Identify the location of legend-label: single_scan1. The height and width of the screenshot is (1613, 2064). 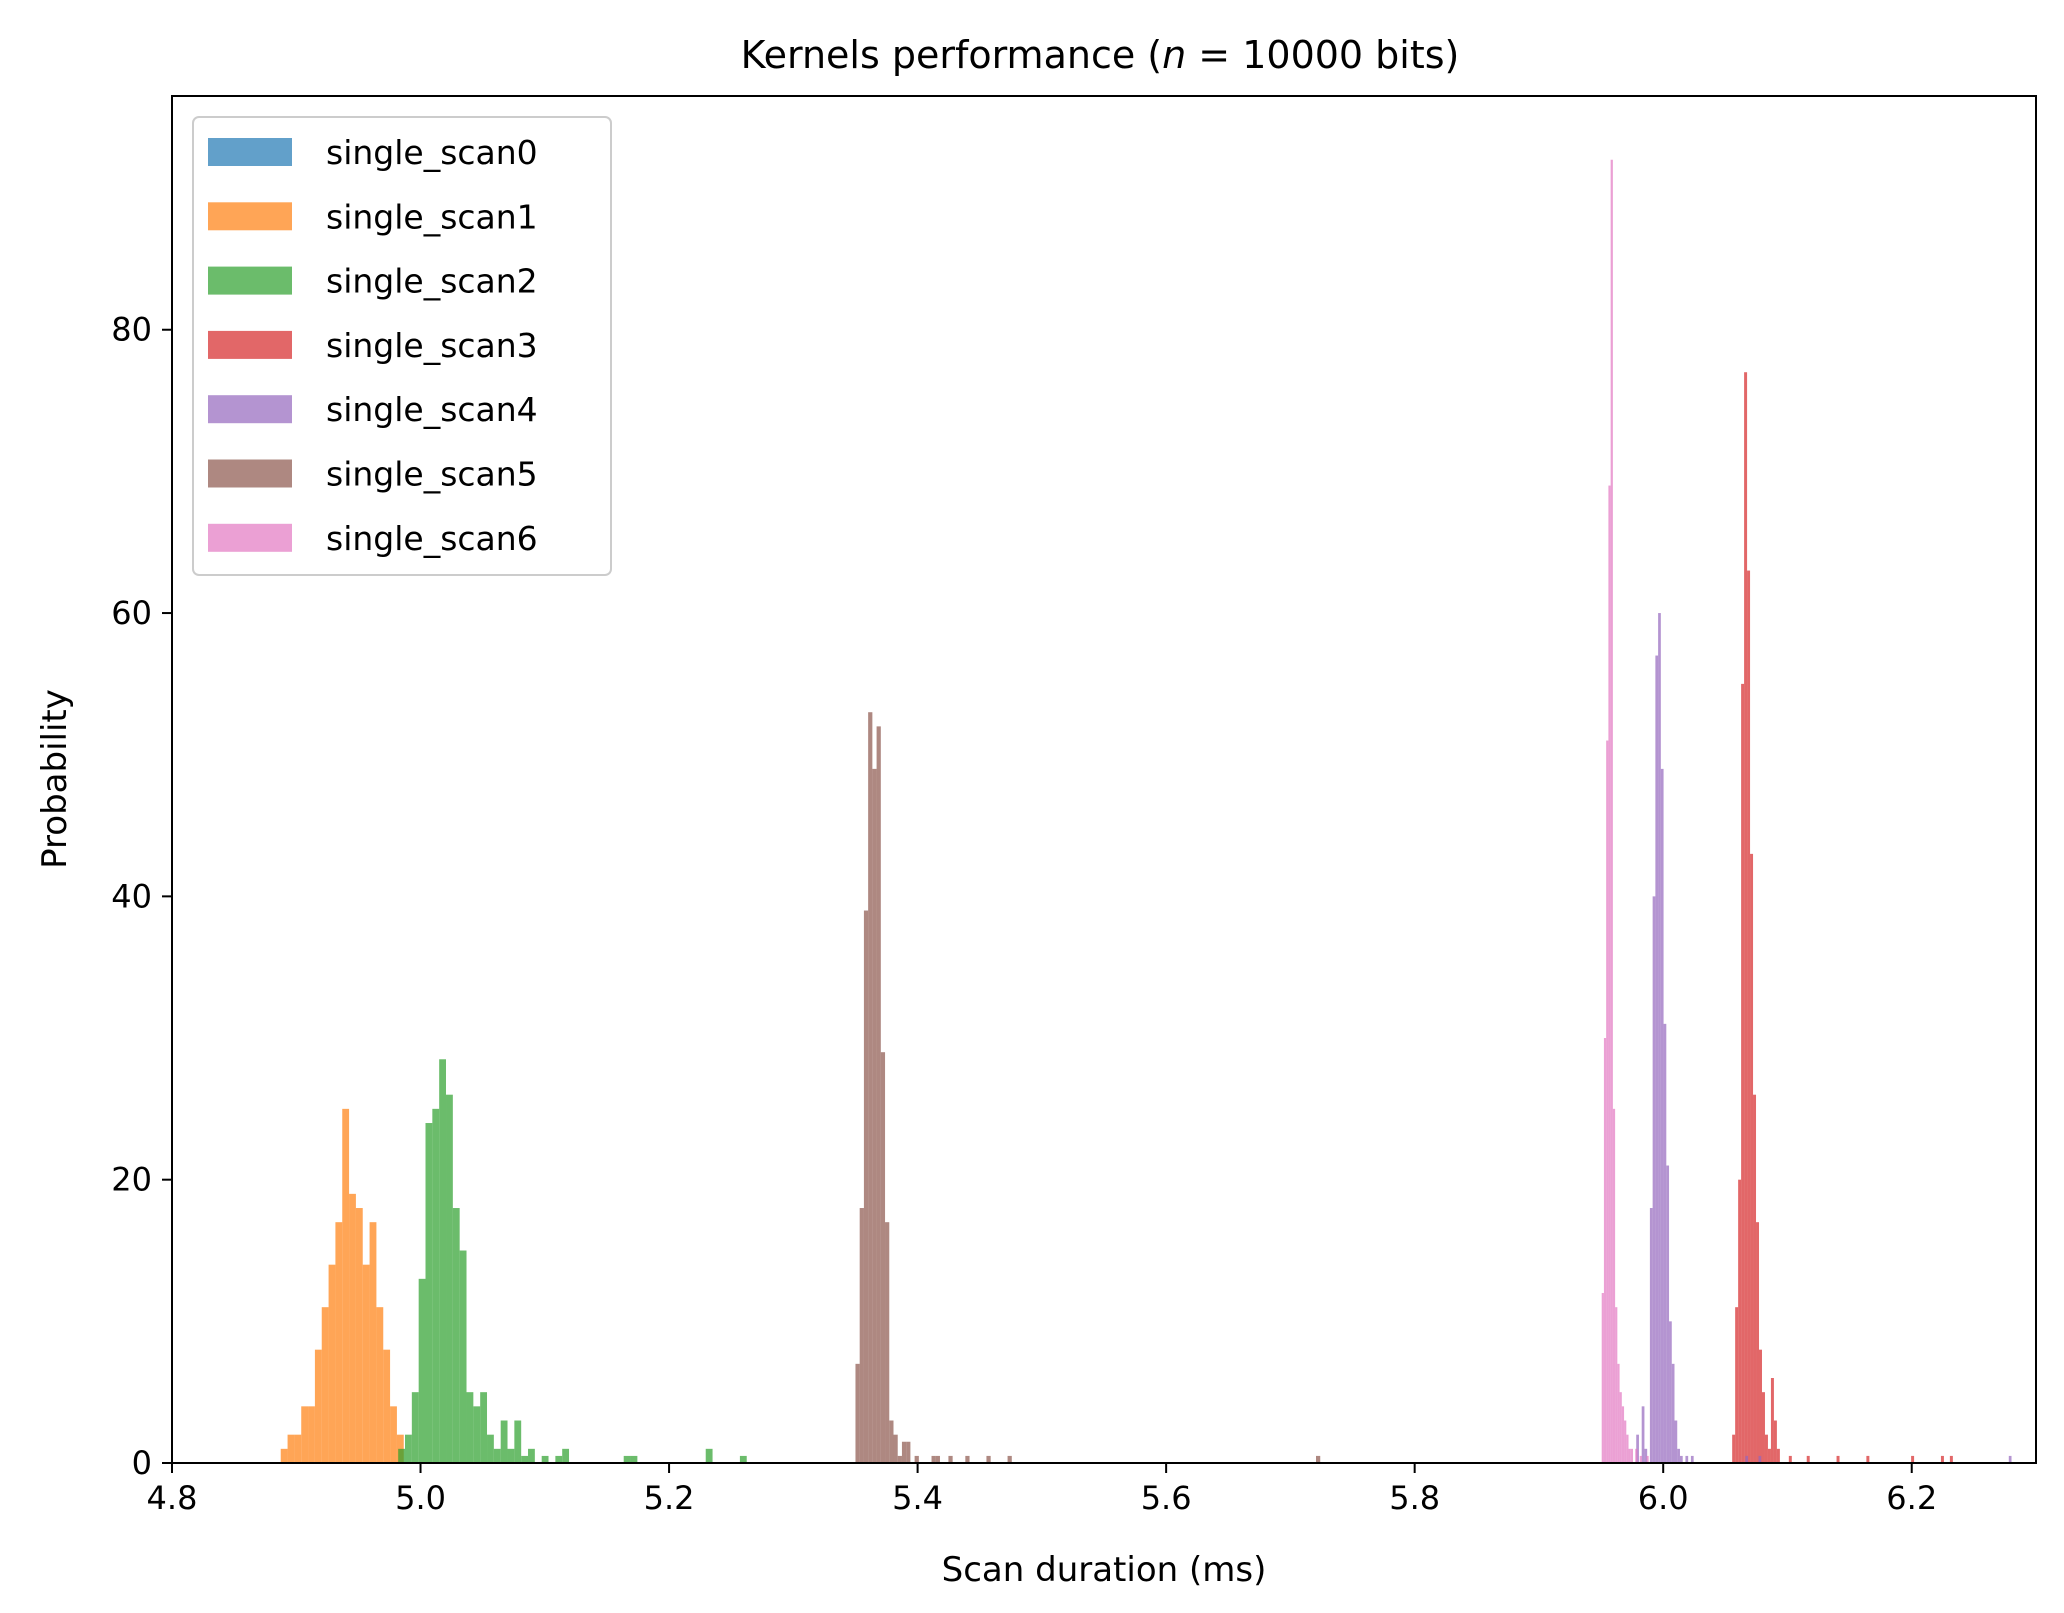
(432, 216).